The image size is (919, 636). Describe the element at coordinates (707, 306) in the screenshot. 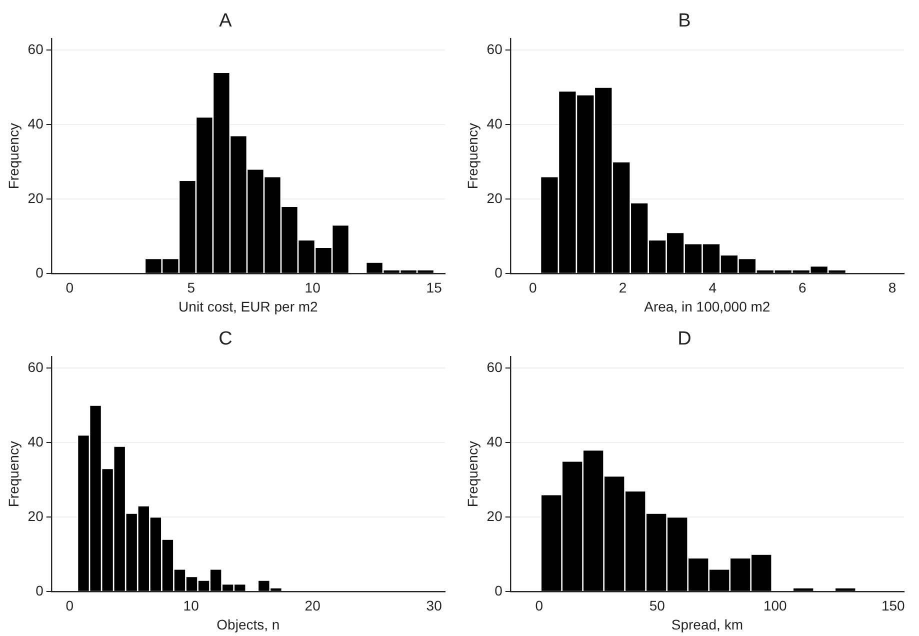

I see `x-axis-title: Area, in 100,000 m2` at that location.